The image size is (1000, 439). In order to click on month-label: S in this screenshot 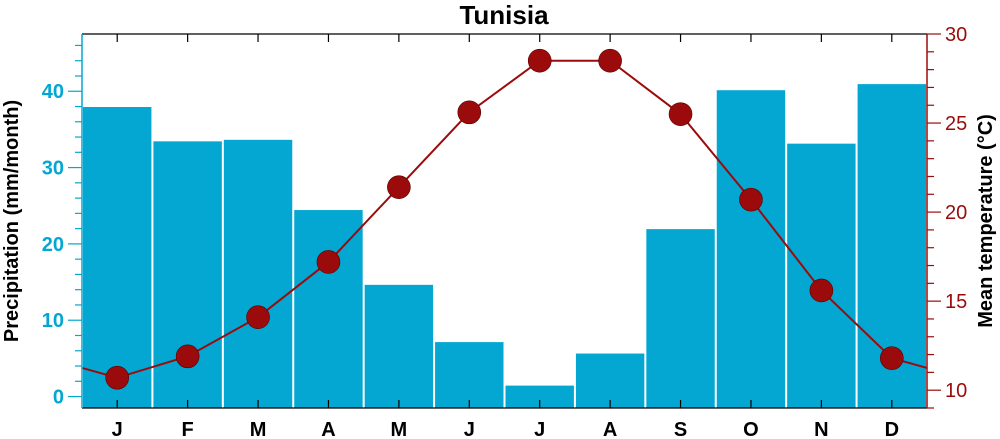, I will do `click(680, 429)`.